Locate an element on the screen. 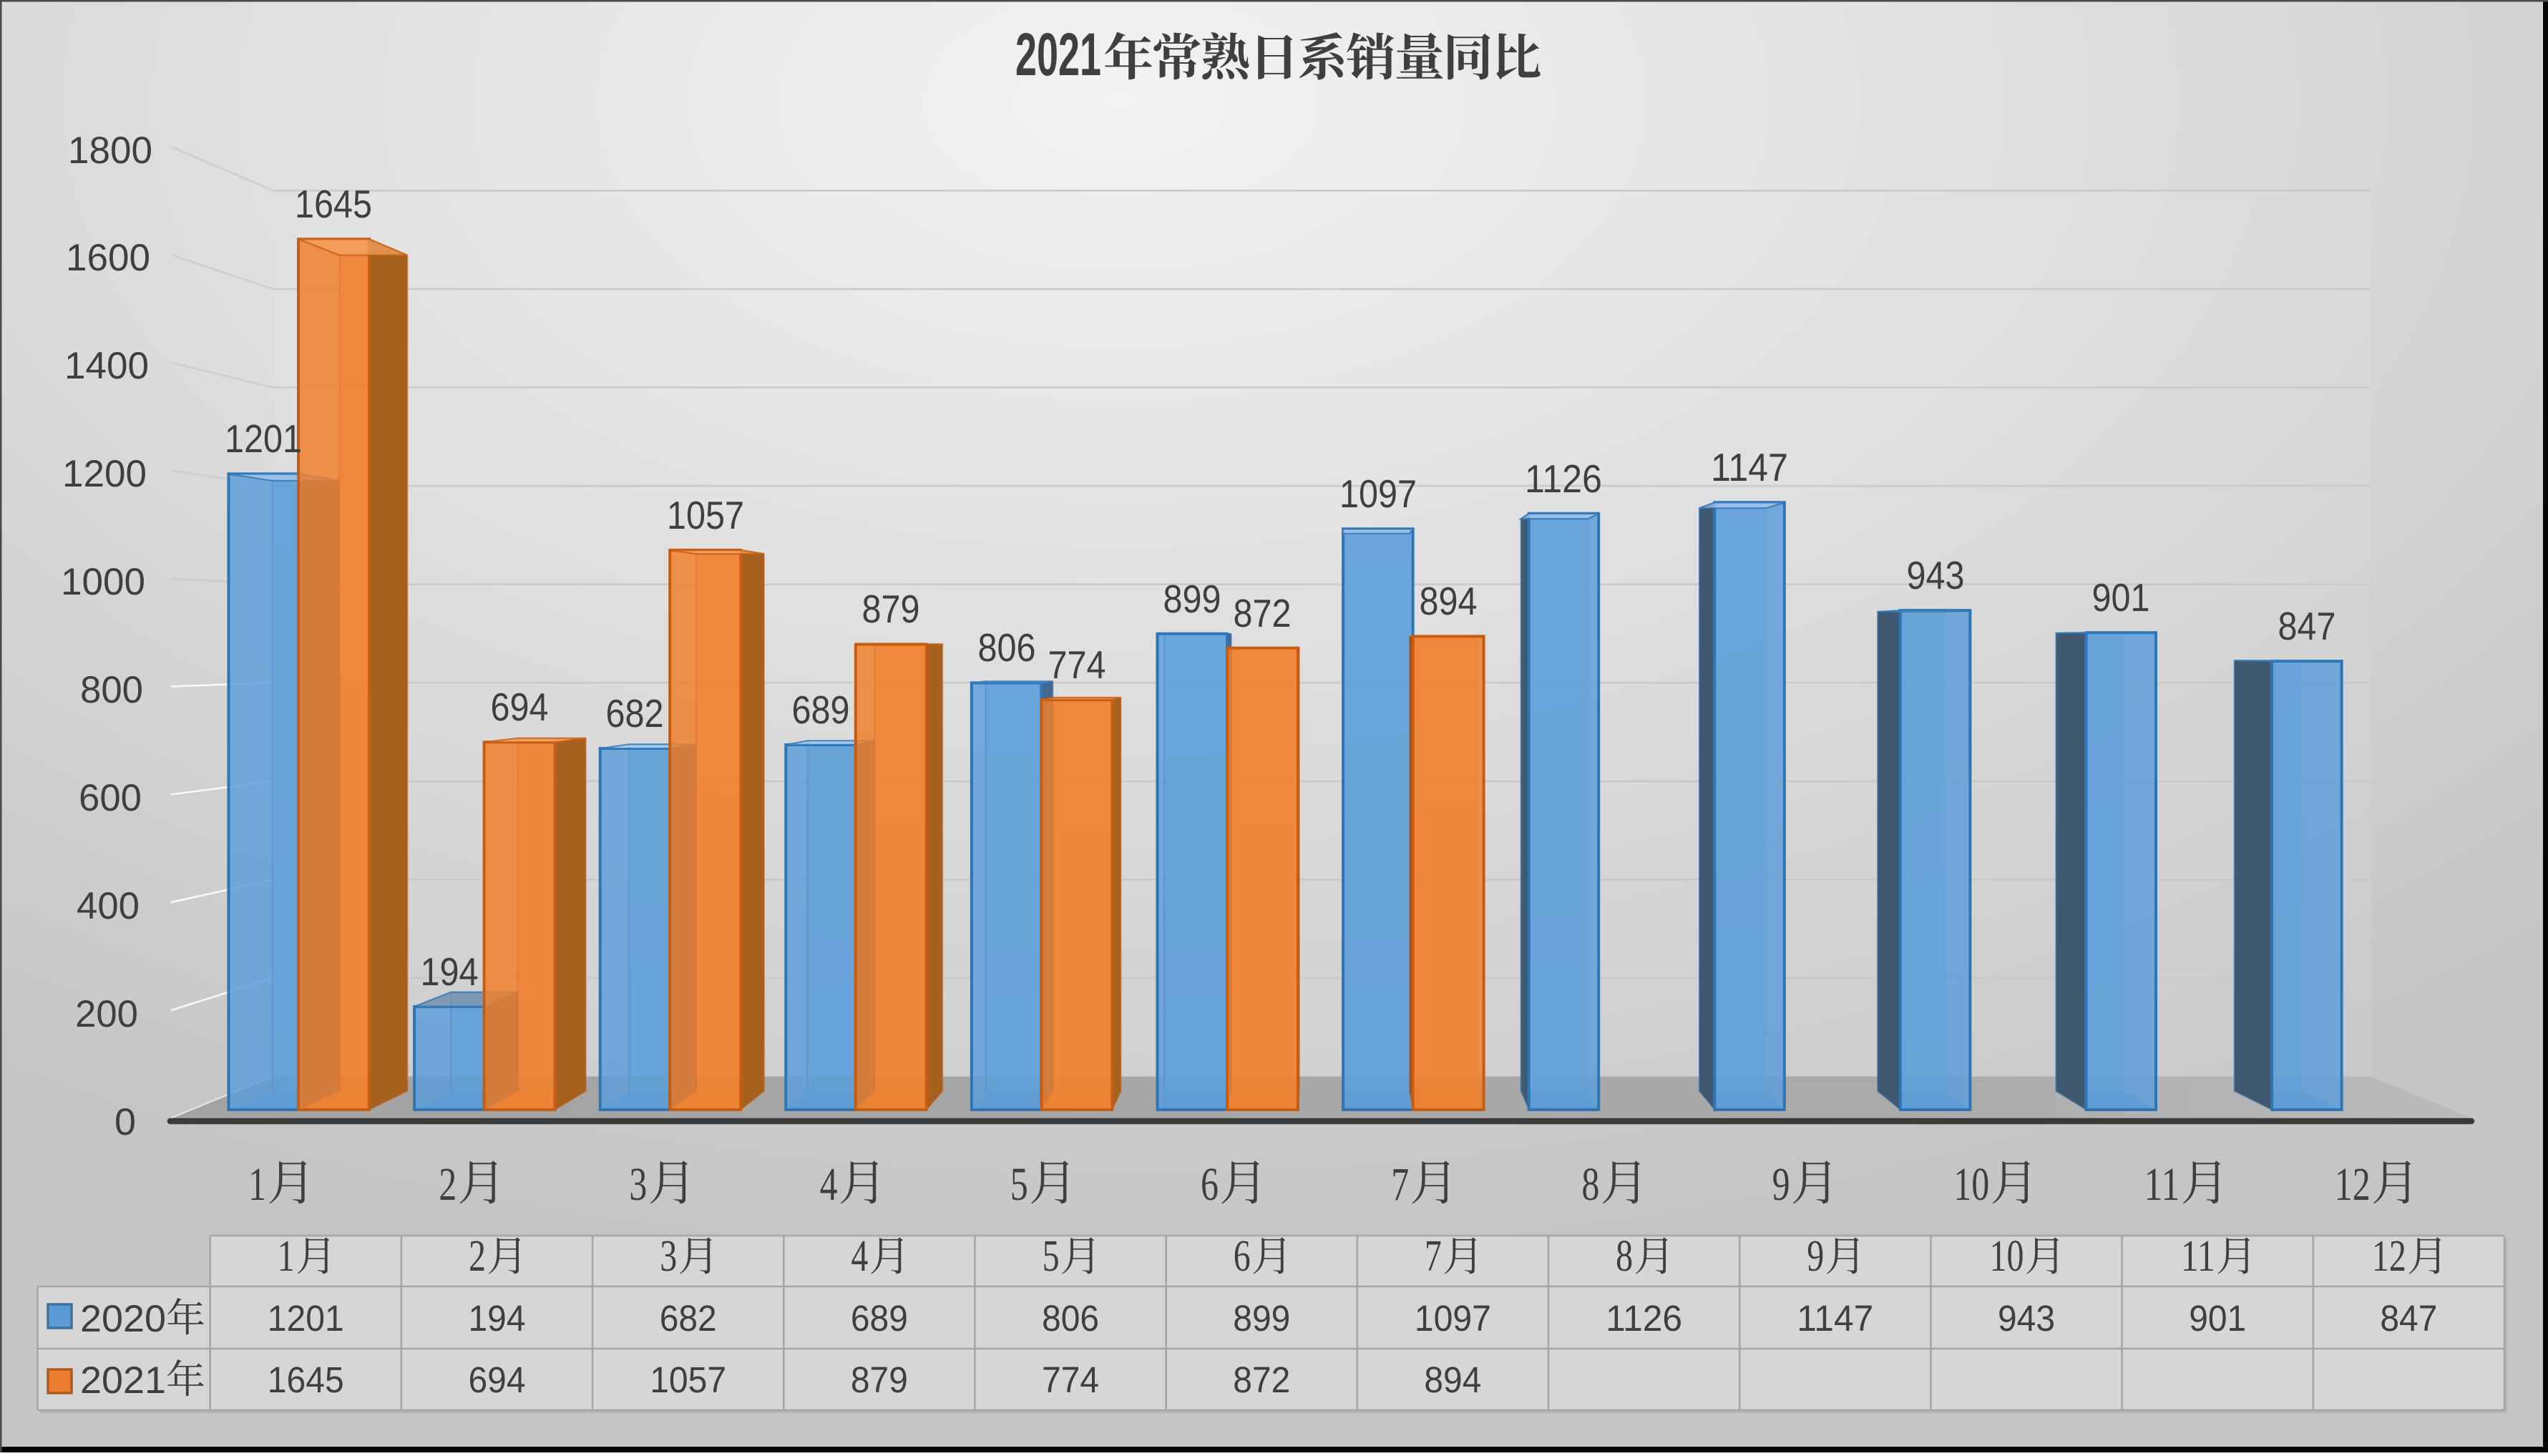  svg-text: 600 is located at coordinates (111, 798).